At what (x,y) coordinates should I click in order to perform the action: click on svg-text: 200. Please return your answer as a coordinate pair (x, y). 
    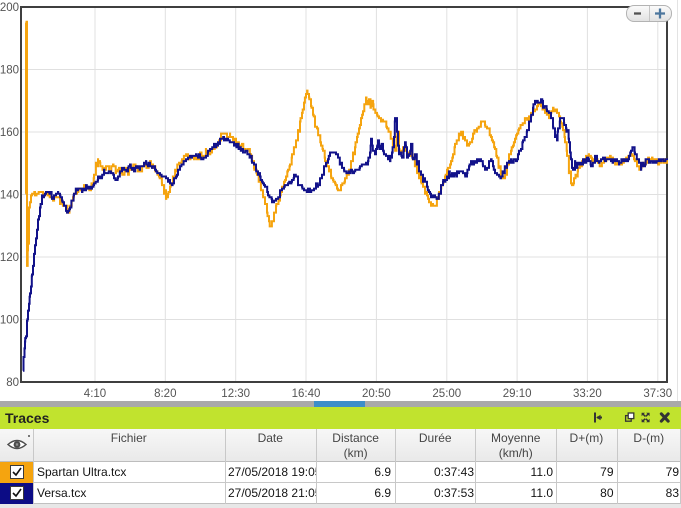
    Looking at the image, I should click on (9, 8).